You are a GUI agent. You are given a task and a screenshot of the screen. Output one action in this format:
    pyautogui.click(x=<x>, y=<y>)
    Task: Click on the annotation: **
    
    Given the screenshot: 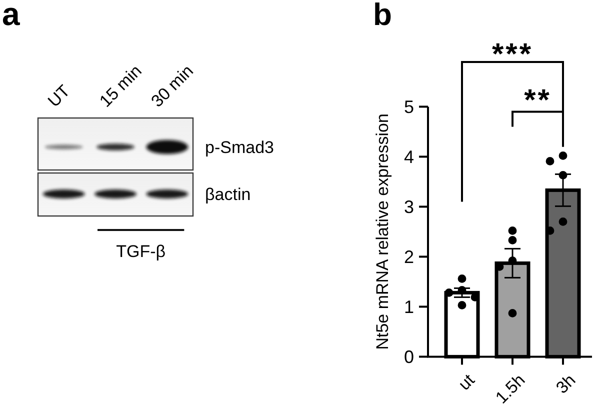 What is the action you would take?
    pyautogui.click(x=538, y=100)
    